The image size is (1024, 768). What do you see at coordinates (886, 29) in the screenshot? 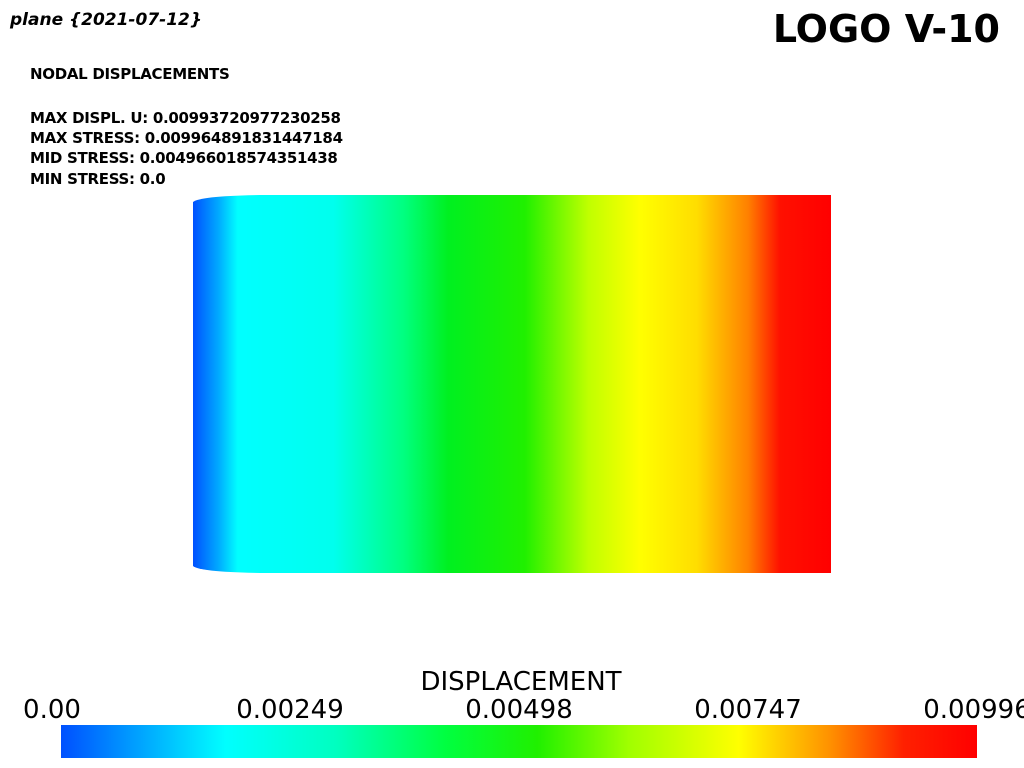
I see `logo: LOGO V-10` at bounding box center [886, 29].